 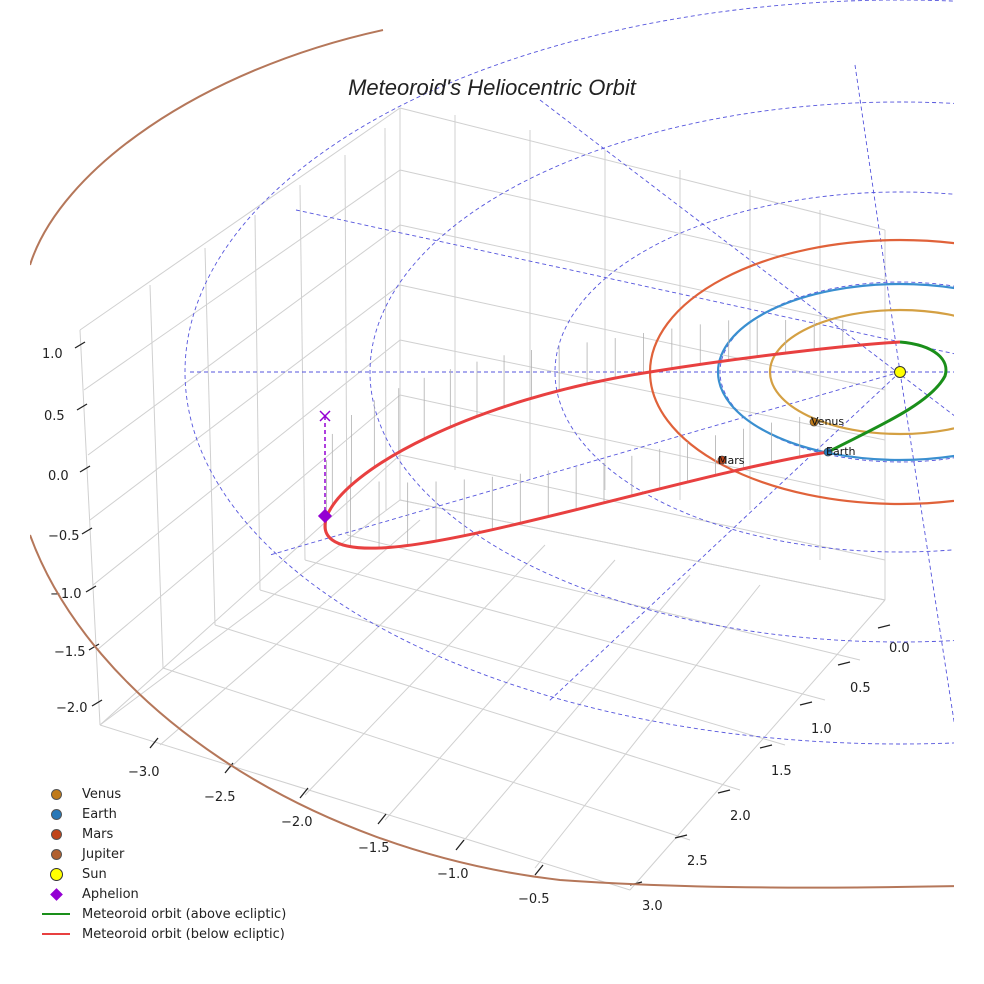 What do you see at coordinates (70, 652) in the screenshot?
I see `z-tick-label: −1.5` at bounding box center [70, 652].